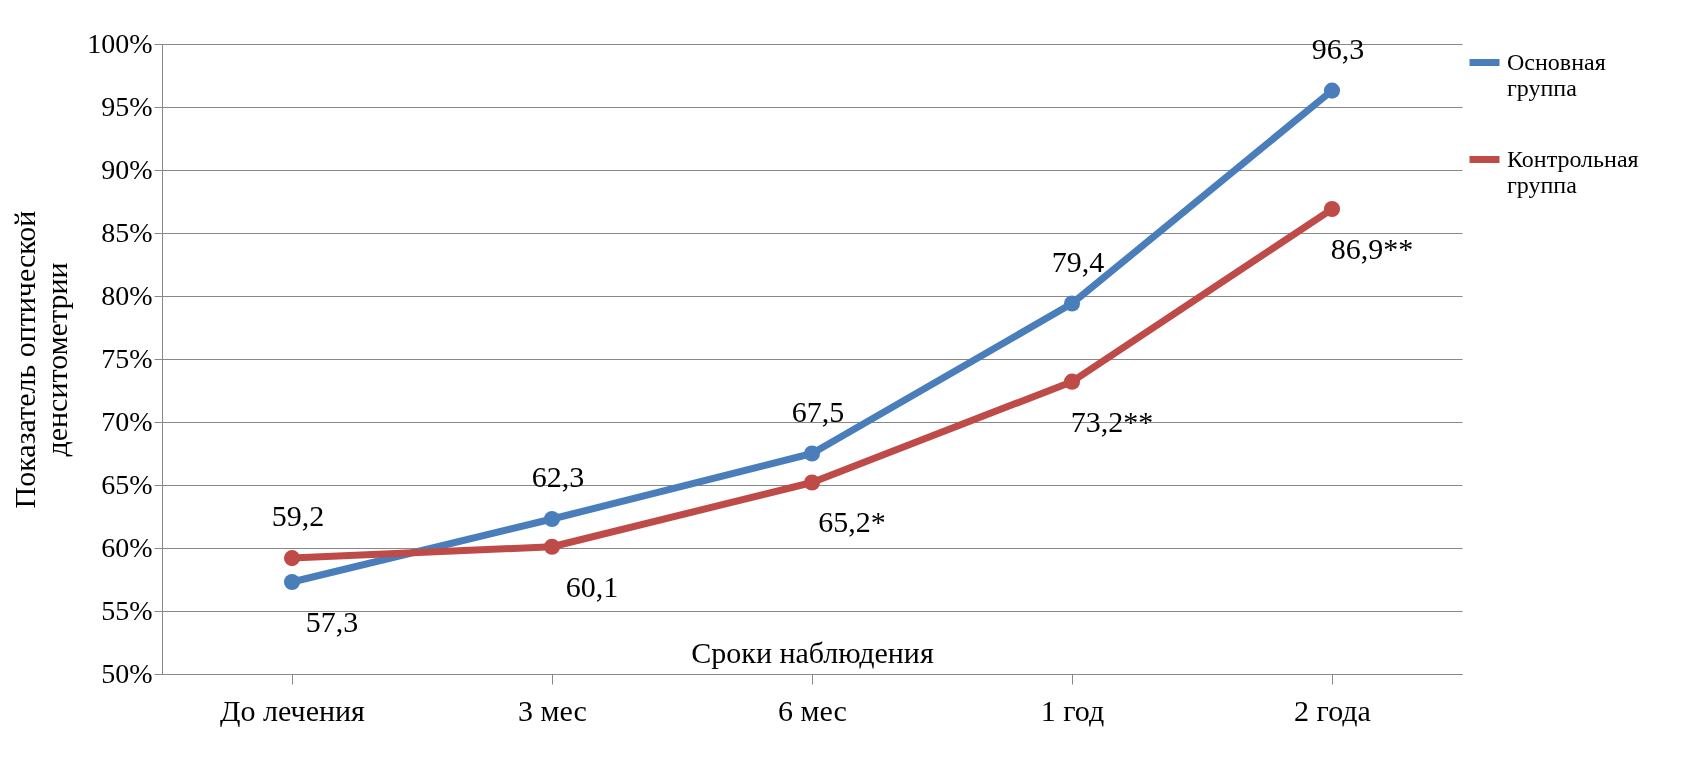 Image resolution: width=1693 pixels, height=777 pixels. What do you see at coordinates (127, 169) in the screenshot?
I see `y-tick-label: 90%` at bounding box center [127, 169].